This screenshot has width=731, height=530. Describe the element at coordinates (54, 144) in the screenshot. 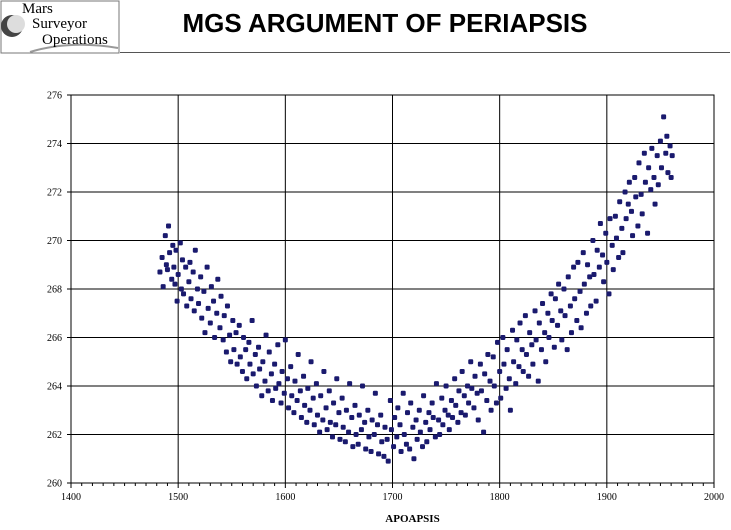

I see `y-tick-label: 274` at that location.